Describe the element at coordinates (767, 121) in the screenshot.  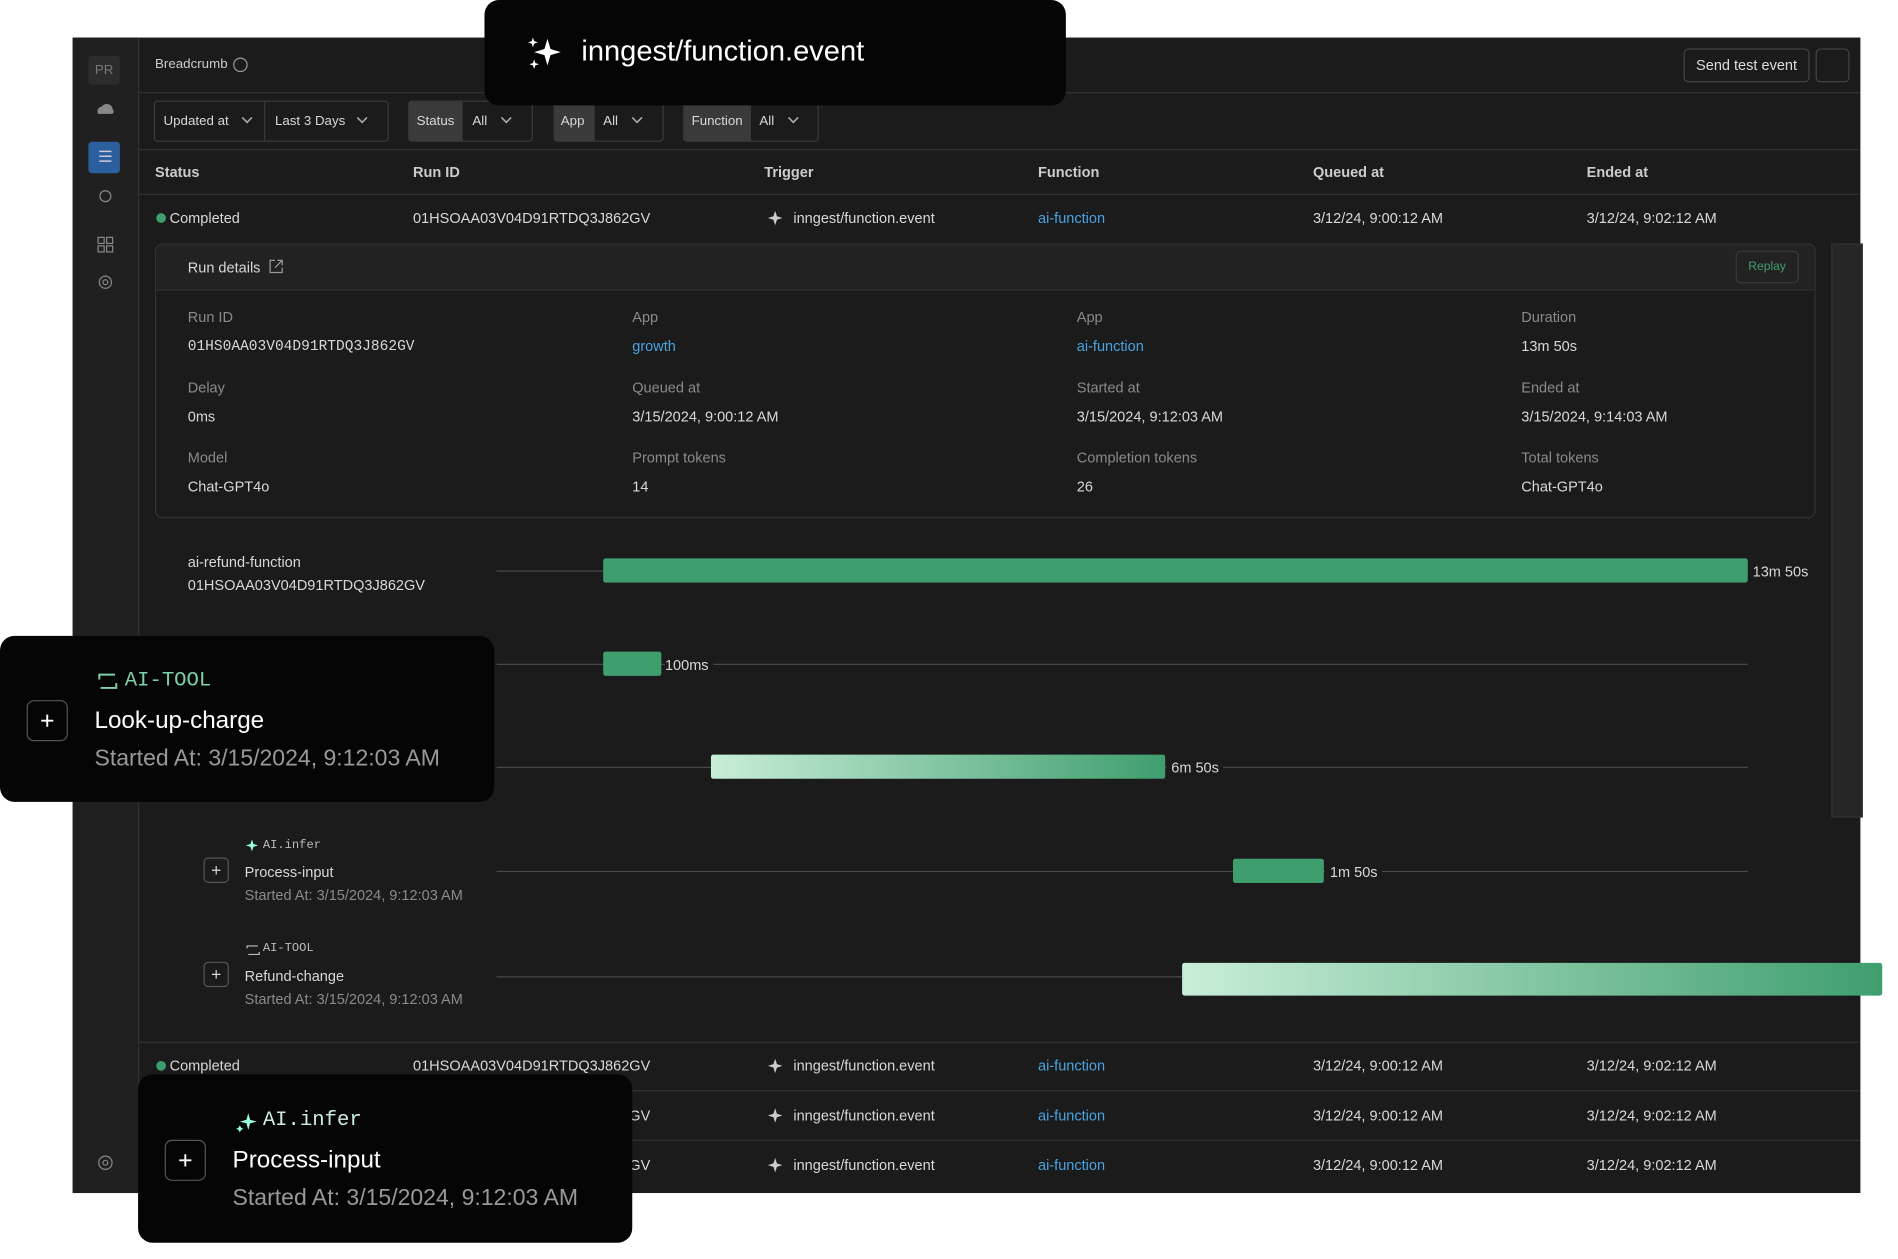
I see `function-value: All` at that location.